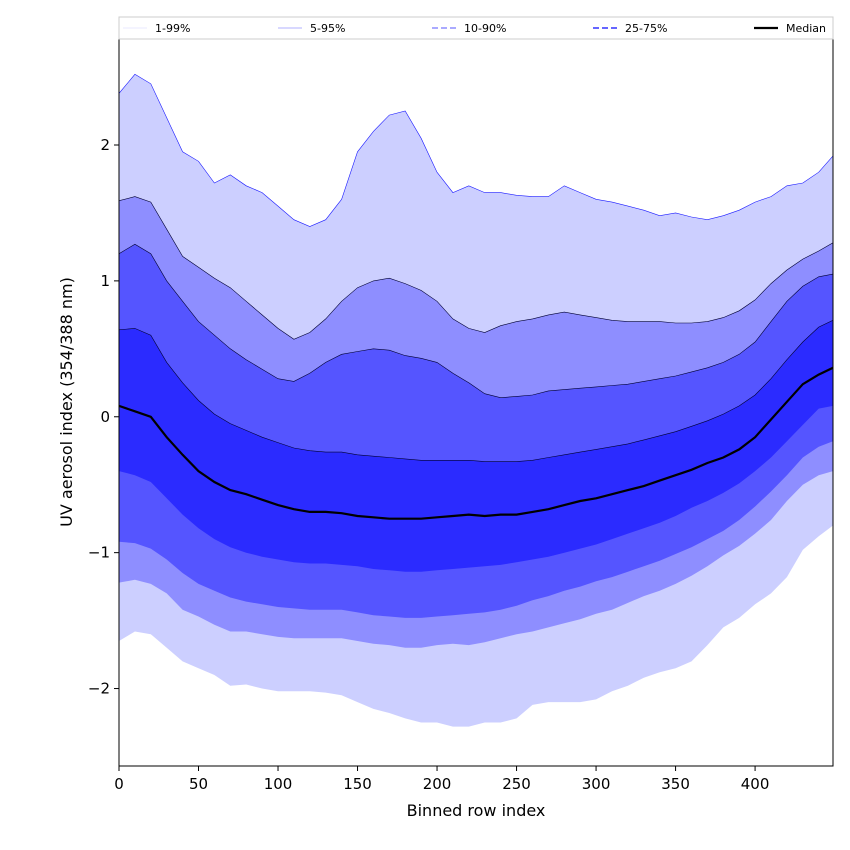  I want to click on x-tick-label: 250, so click(516, 784).